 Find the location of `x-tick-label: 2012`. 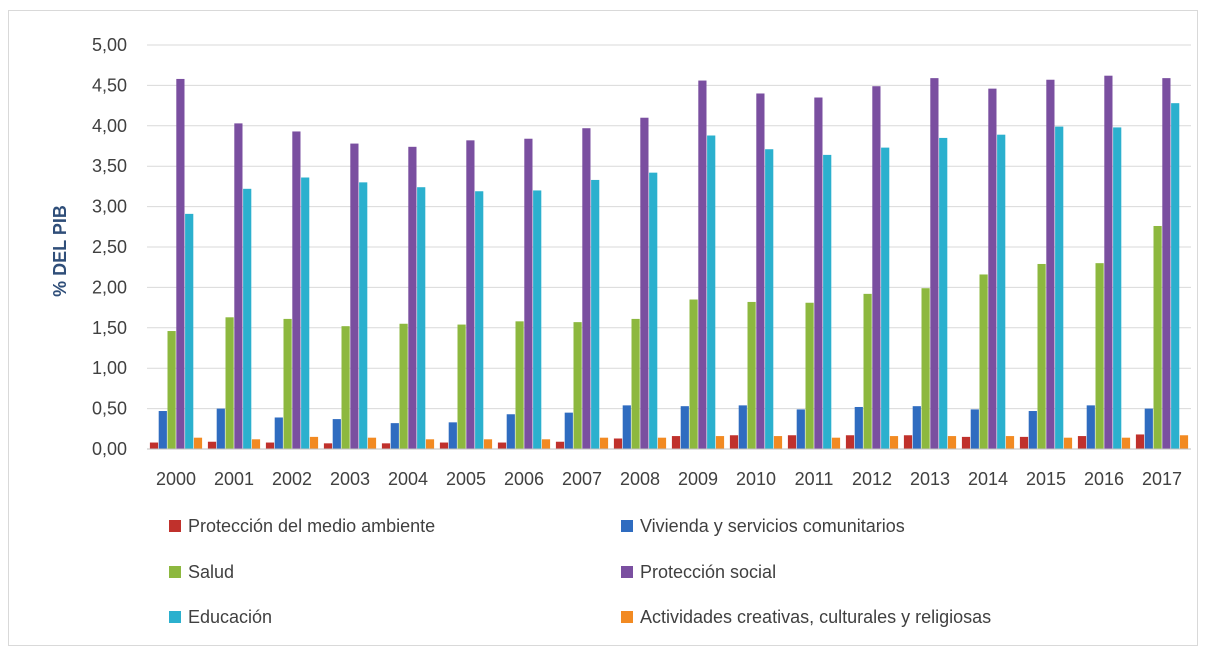

x-tick-label: 2012 is located at coordinates (872, 479).